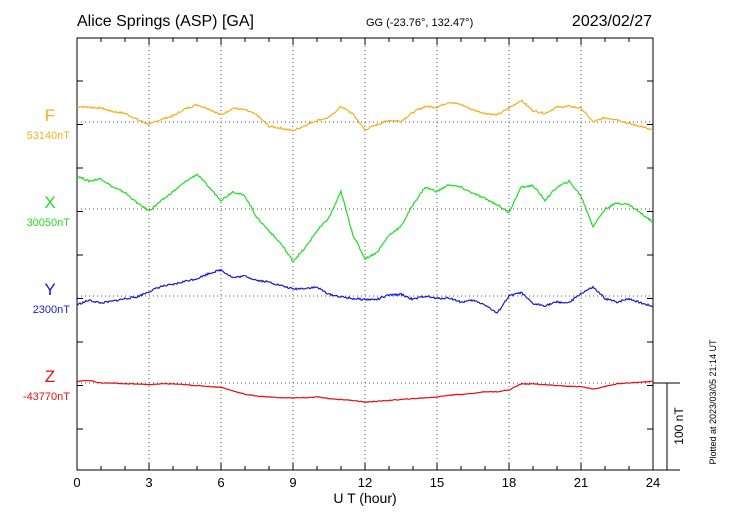 Image resolution: width=730 pixels, height=520 pixels. What do you see at coordinates (49, 289) in the screenshot?
I see `series-name-y: Y` at bounding box center [49, 289].